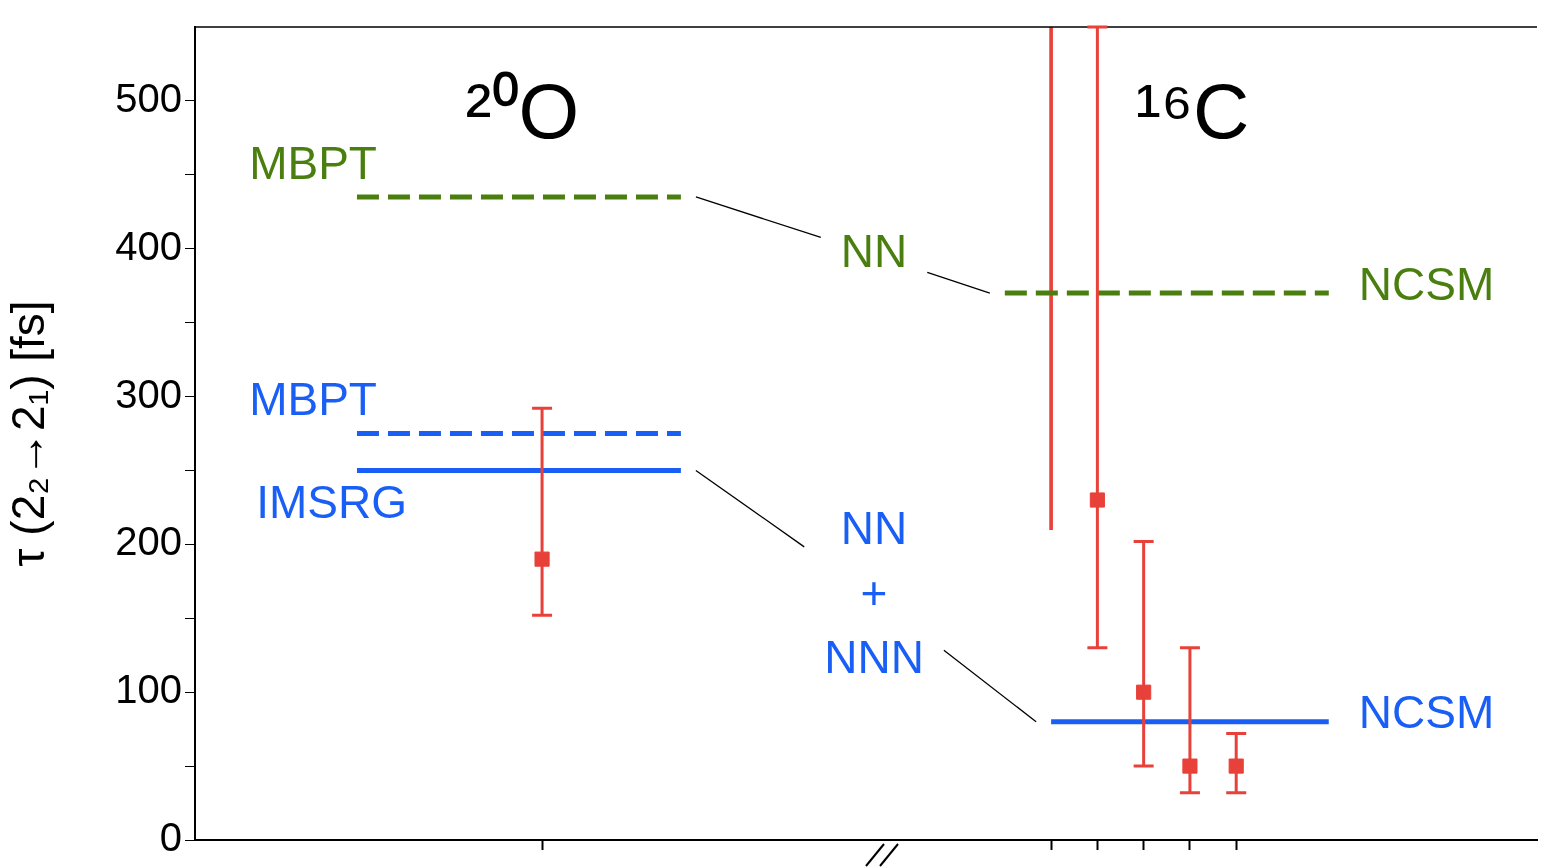  I want to click on y-tick-label: 400, so click(148, 245).